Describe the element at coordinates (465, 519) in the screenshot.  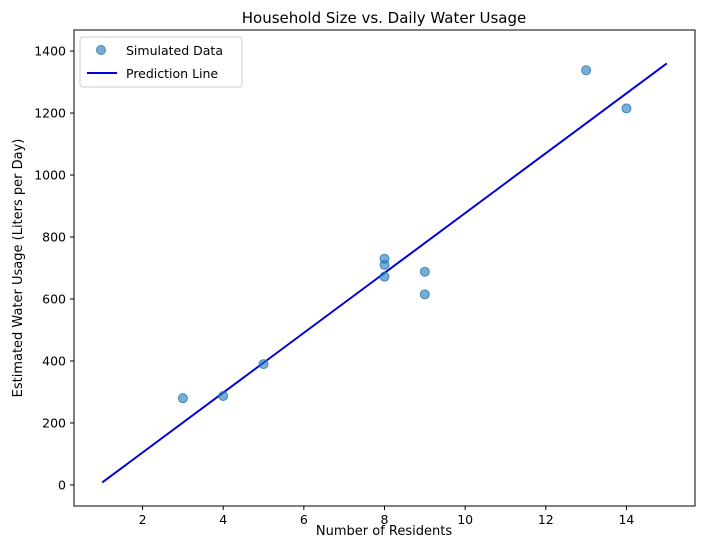
I see `x-tick-label: 10` at that location.